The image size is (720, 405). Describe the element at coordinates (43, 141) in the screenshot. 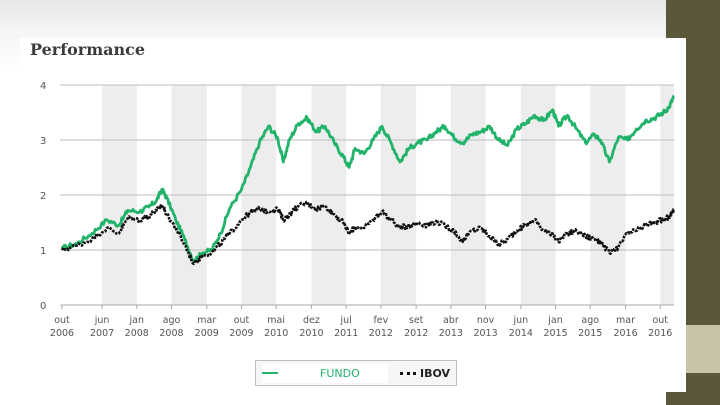

I see `y-tick-label: 3` at that location.